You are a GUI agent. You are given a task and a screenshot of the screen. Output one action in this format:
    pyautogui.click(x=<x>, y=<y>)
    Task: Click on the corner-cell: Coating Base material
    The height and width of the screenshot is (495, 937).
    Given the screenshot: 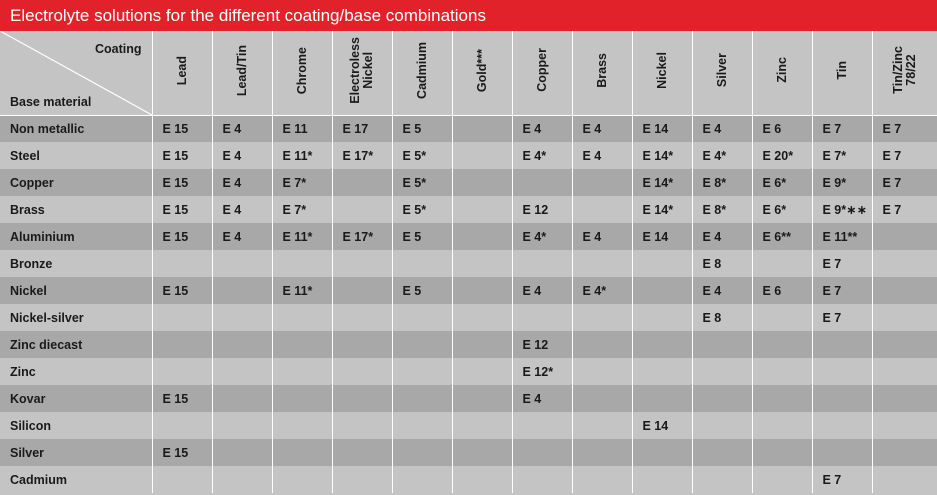 What is the action you would take?
    pyautogui.click(x=76, y=73)
    